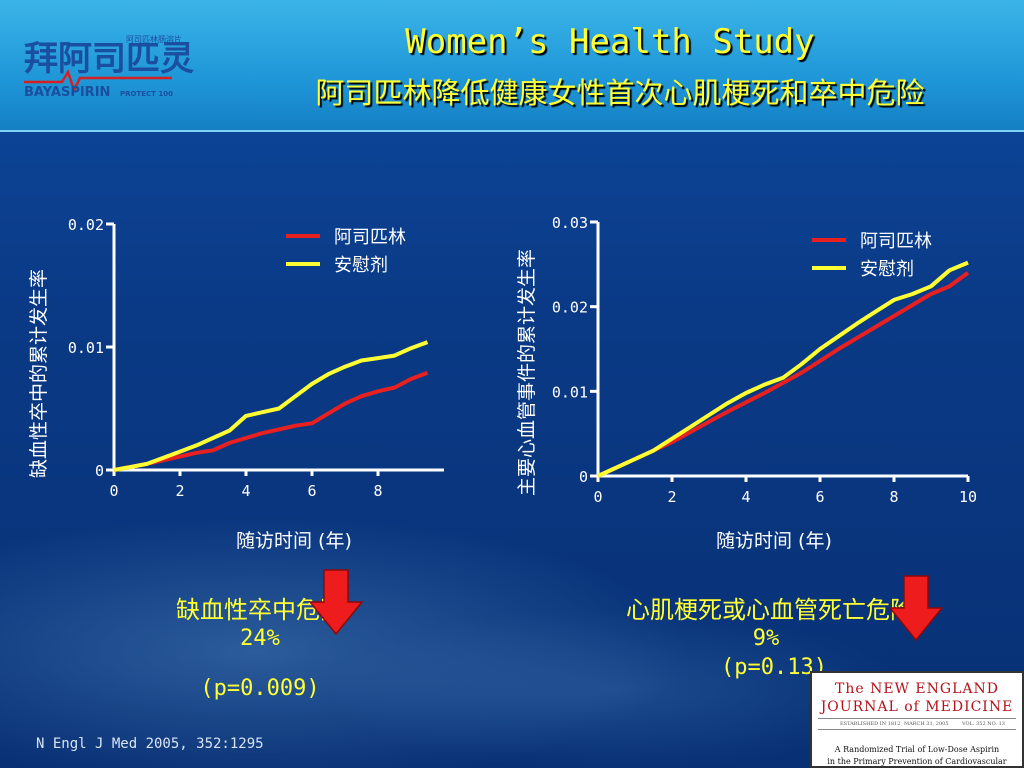  What do you see at coordinates (150, 744) in the screenshot?
I see `citation: N Engl J Med 2005, 352:1295` at bounding box center [150, 744].